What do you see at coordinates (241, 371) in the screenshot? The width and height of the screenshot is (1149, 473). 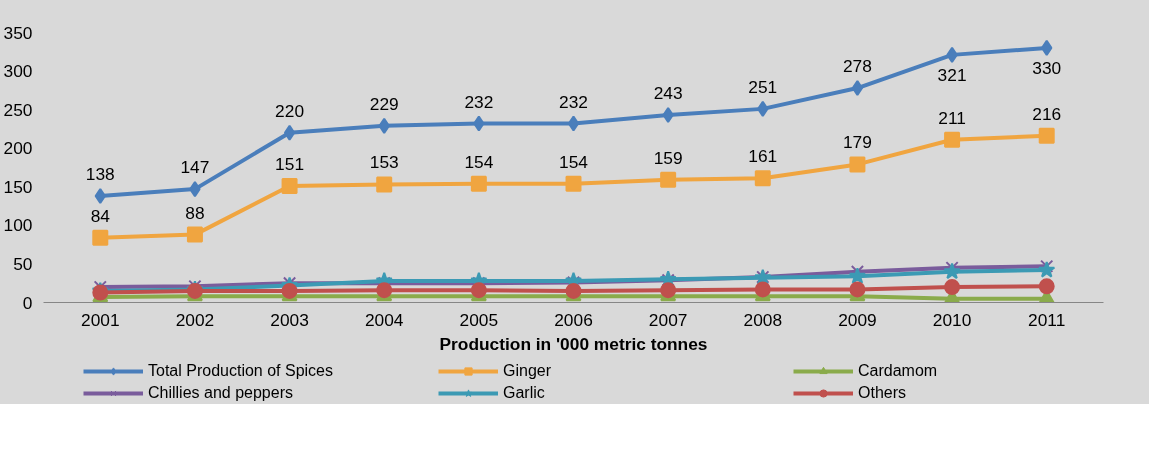 I see `legend-label: Total Production of Spices` at bounding box center [241, 371].